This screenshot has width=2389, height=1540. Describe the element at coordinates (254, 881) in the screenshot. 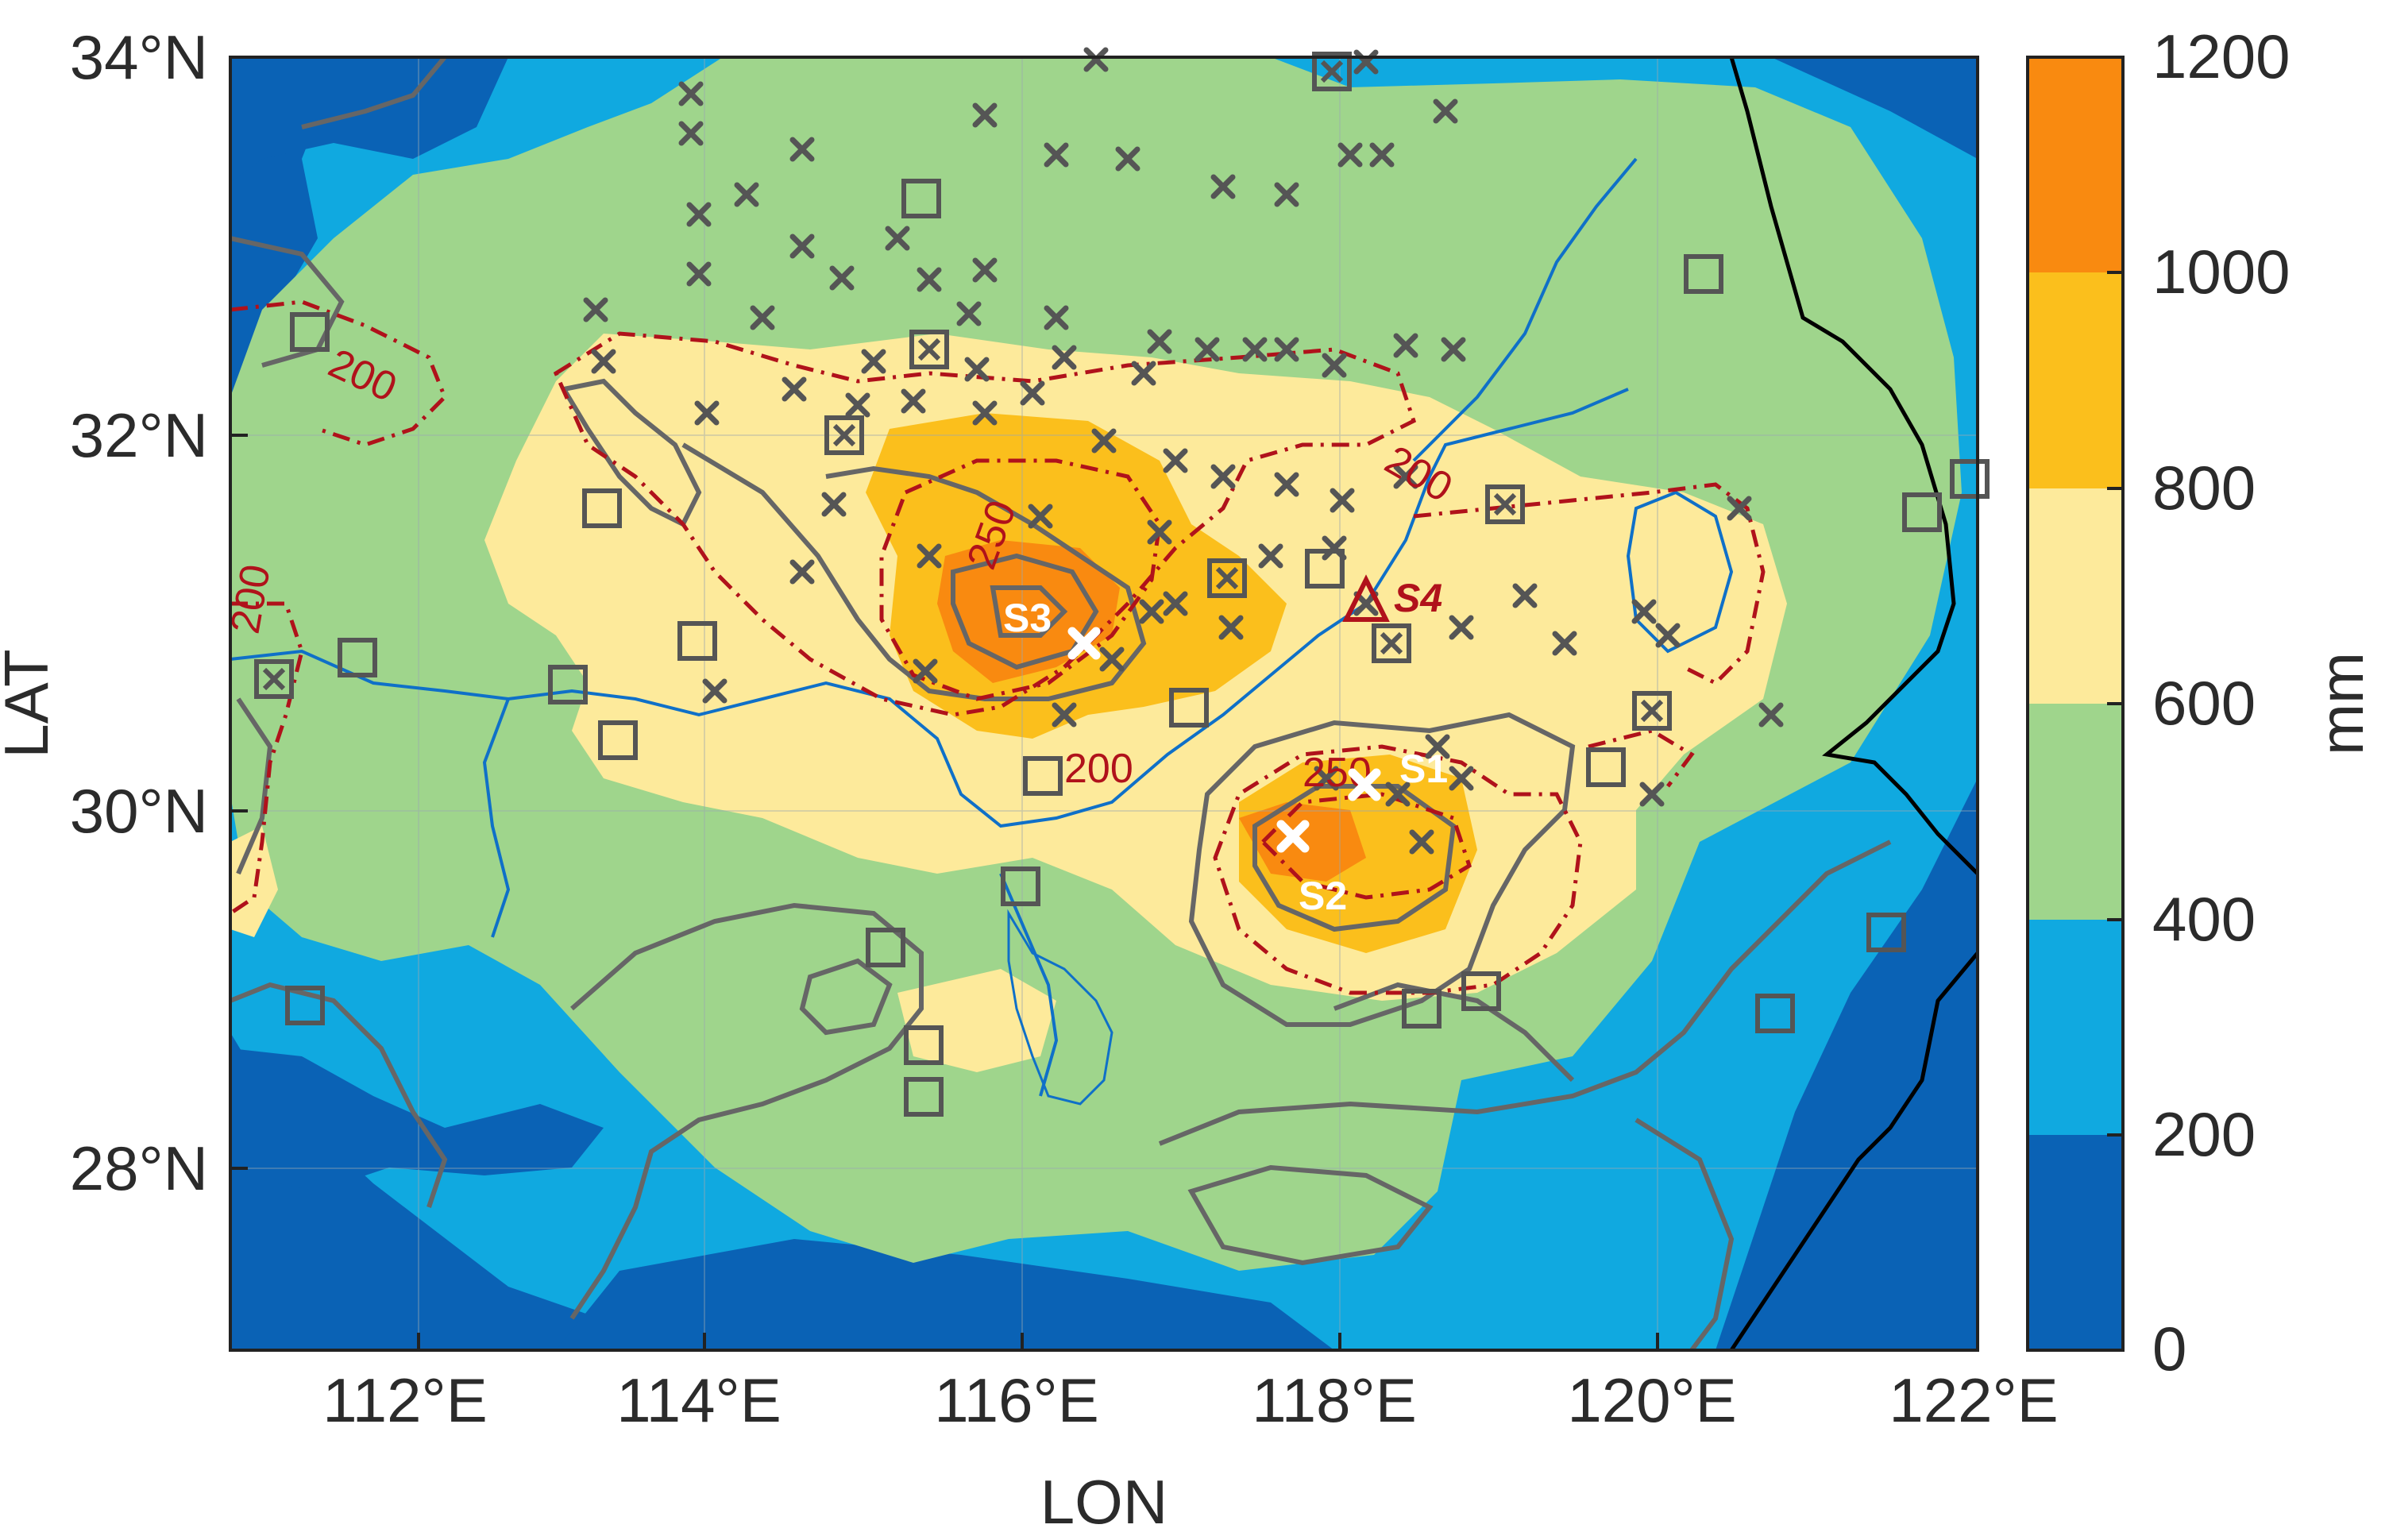

I see `fill-patch-yellow-west` at that location.